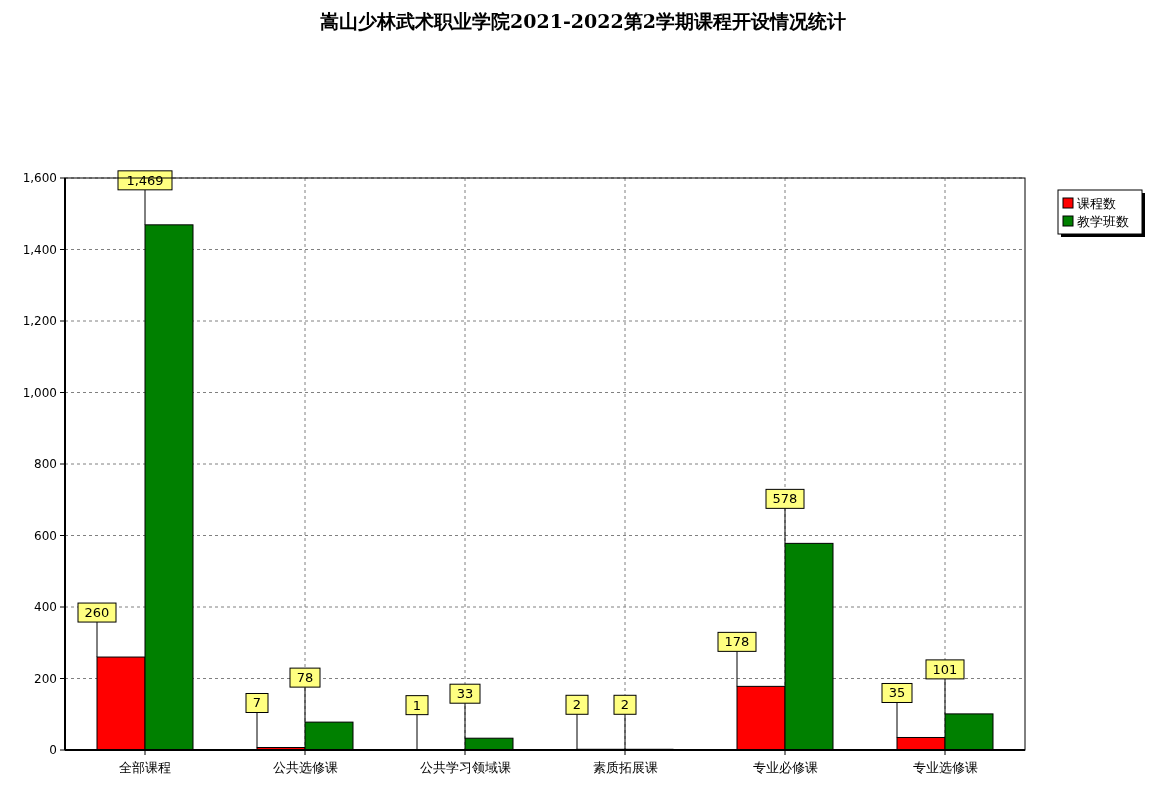  Describe the element at coordinates (305, 767) in the screenshot. I see `x-tick-label: 公共选修课` at that location.